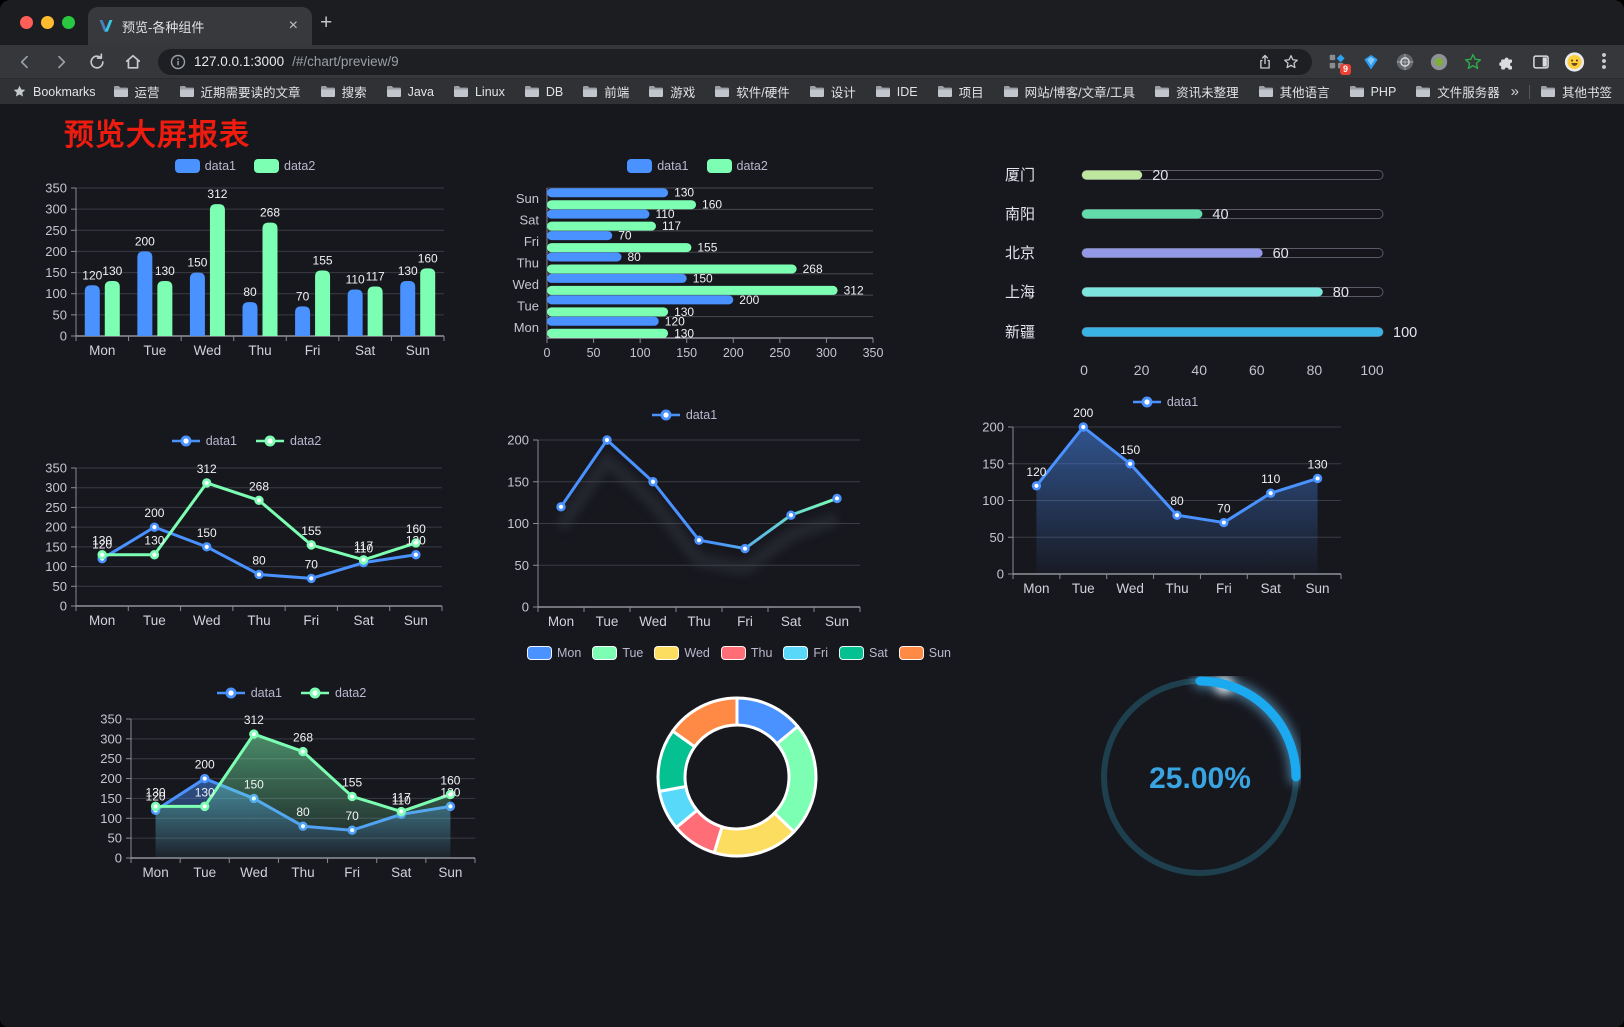 This screenshot has width=1624, height=1027. What do you see at coordinates (178, 62) in the screenshot?
I see `site-info-icon` at bounding box center [178, 62].